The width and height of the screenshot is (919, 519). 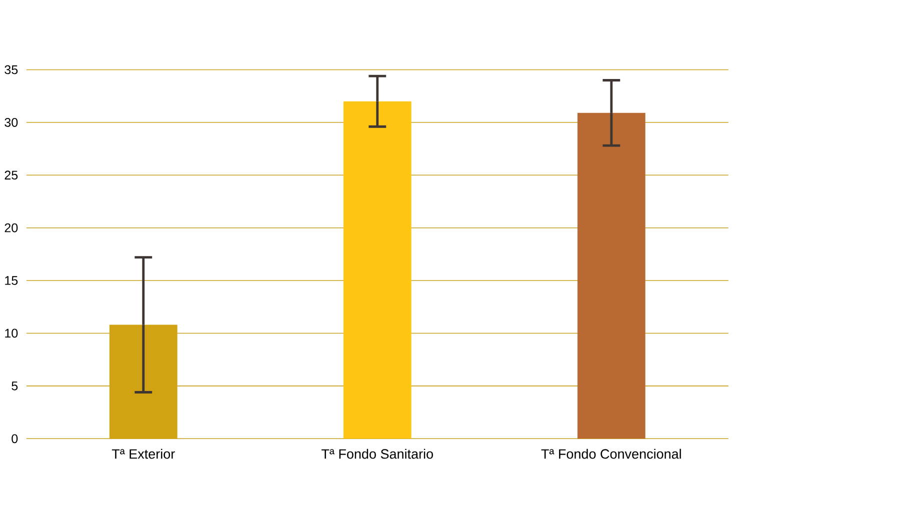 I want to click on x-tick-label: Tª Fondo Convencional, so click(x=611, y=453).